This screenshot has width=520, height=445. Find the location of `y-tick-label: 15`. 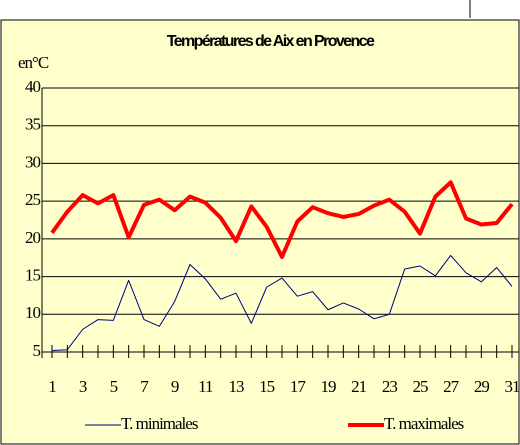

y-tick-label: 15 is located at coordinates (33, 274).